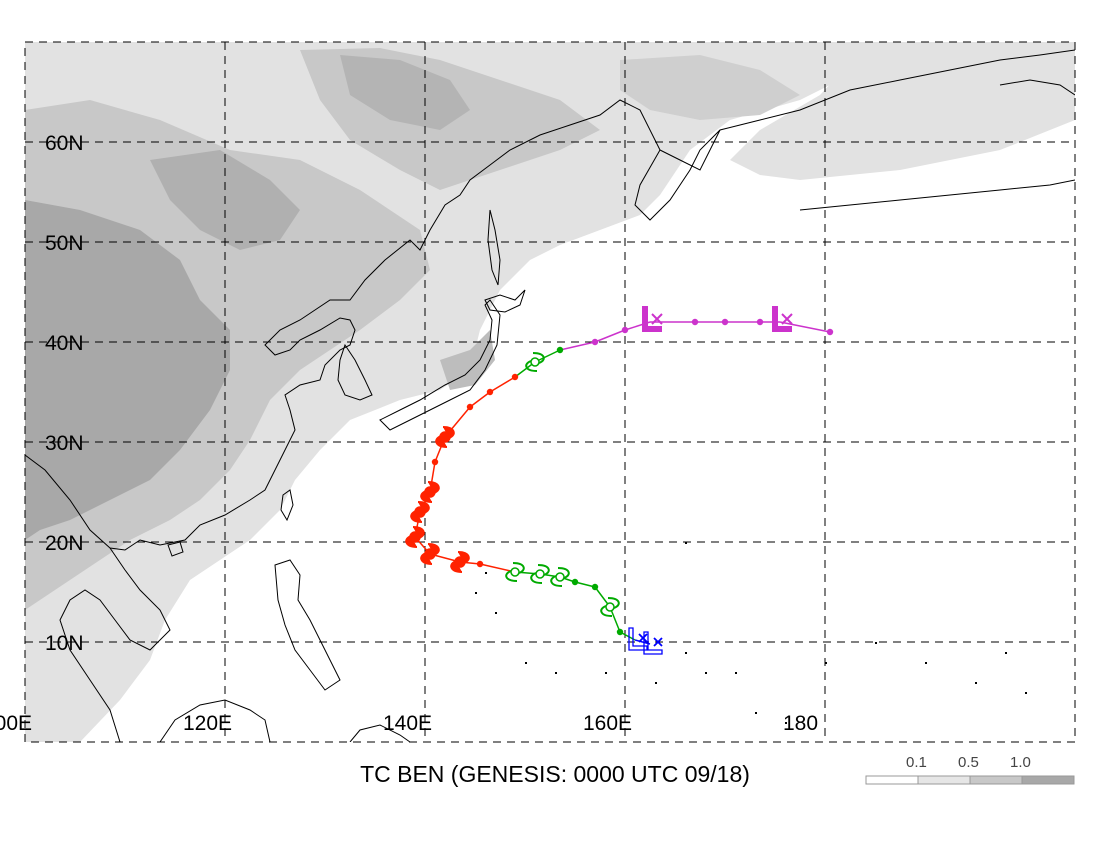 This screenshot has width=1100, height=850. Describe the element at coordinates (937, 195) in the screenshot. I see `coast-aleutians` at that location.